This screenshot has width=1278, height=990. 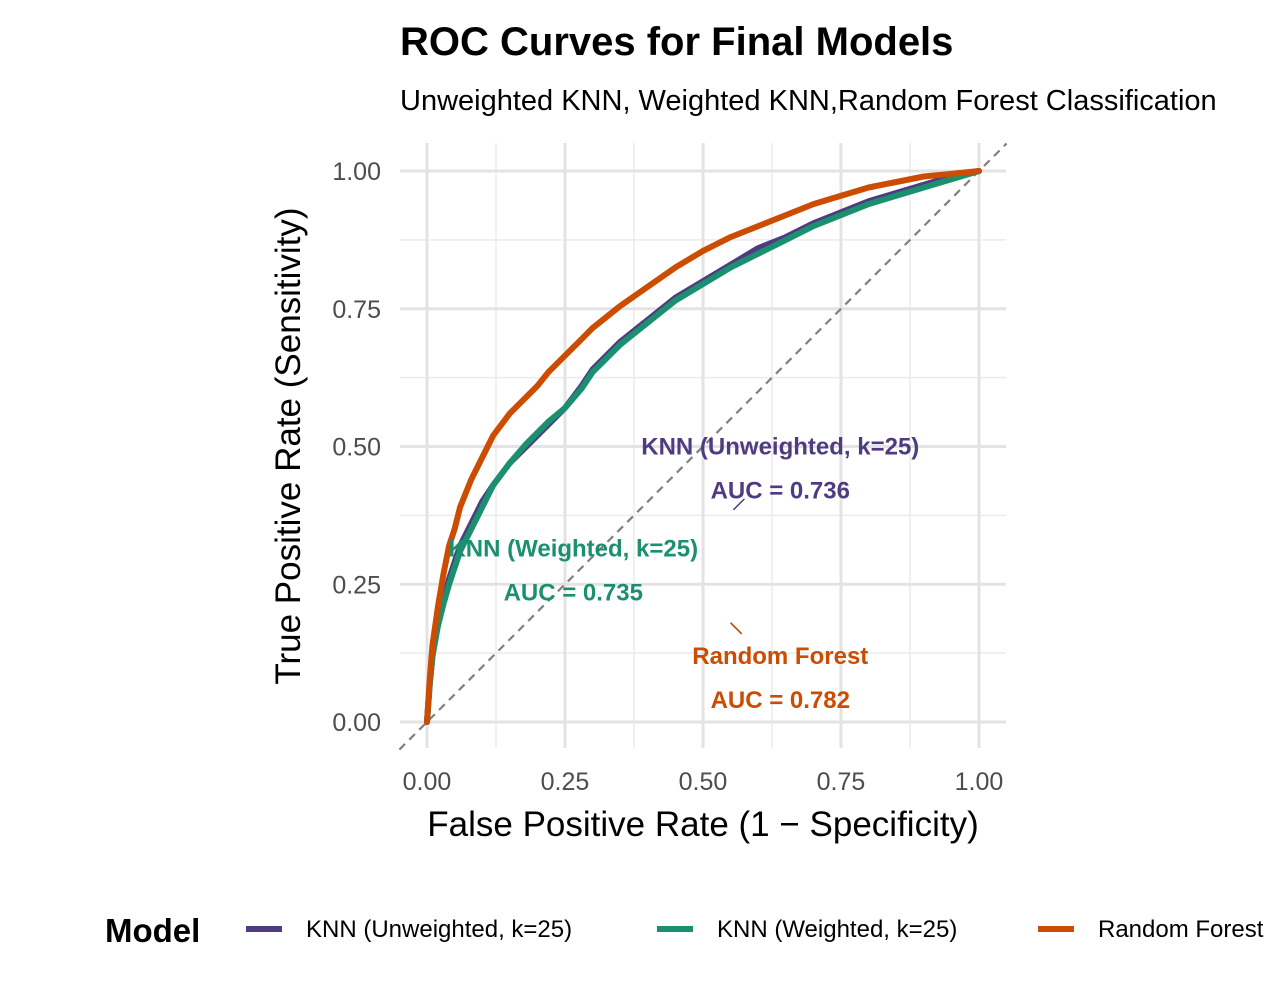 I want to click on y-tick-label: 0.75, so click(x=356, y=310).